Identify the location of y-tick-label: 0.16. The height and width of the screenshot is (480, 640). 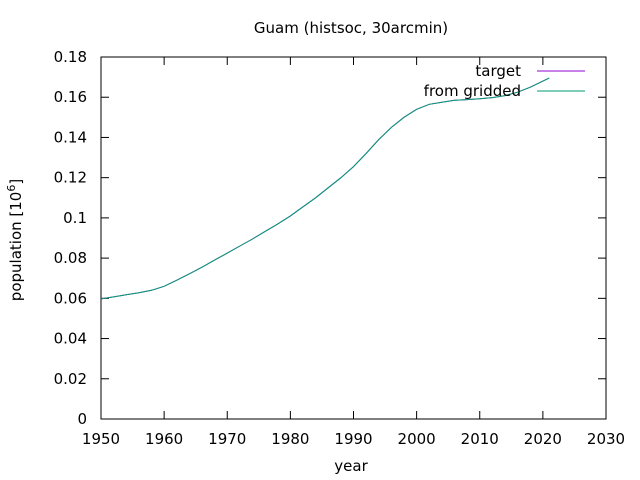
(70, 97).